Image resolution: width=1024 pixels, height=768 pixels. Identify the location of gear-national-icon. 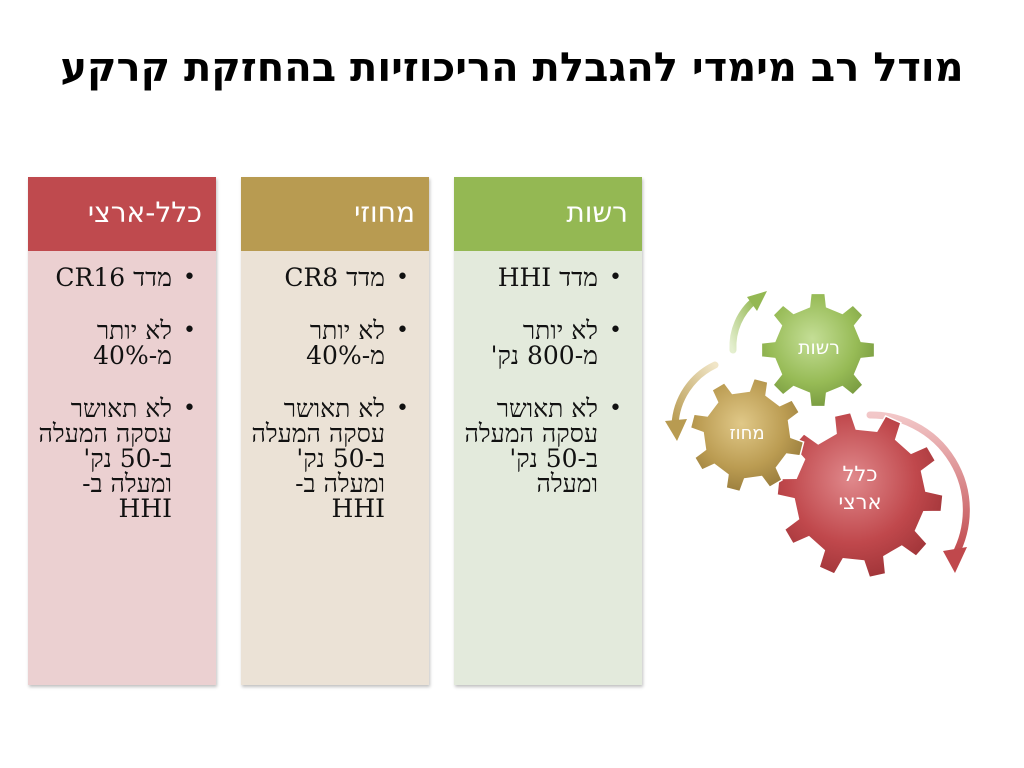
(860, 495).